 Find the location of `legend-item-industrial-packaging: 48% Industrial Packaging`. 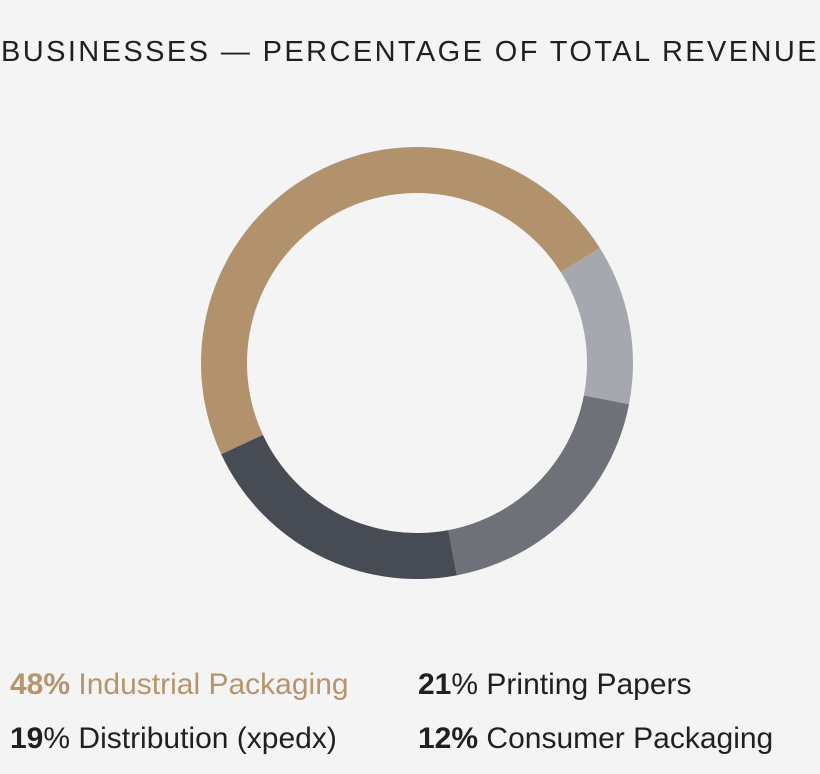

legend-item-industrial-packaging: 48% Industrial Packaging is located at coordinates (179, 685).